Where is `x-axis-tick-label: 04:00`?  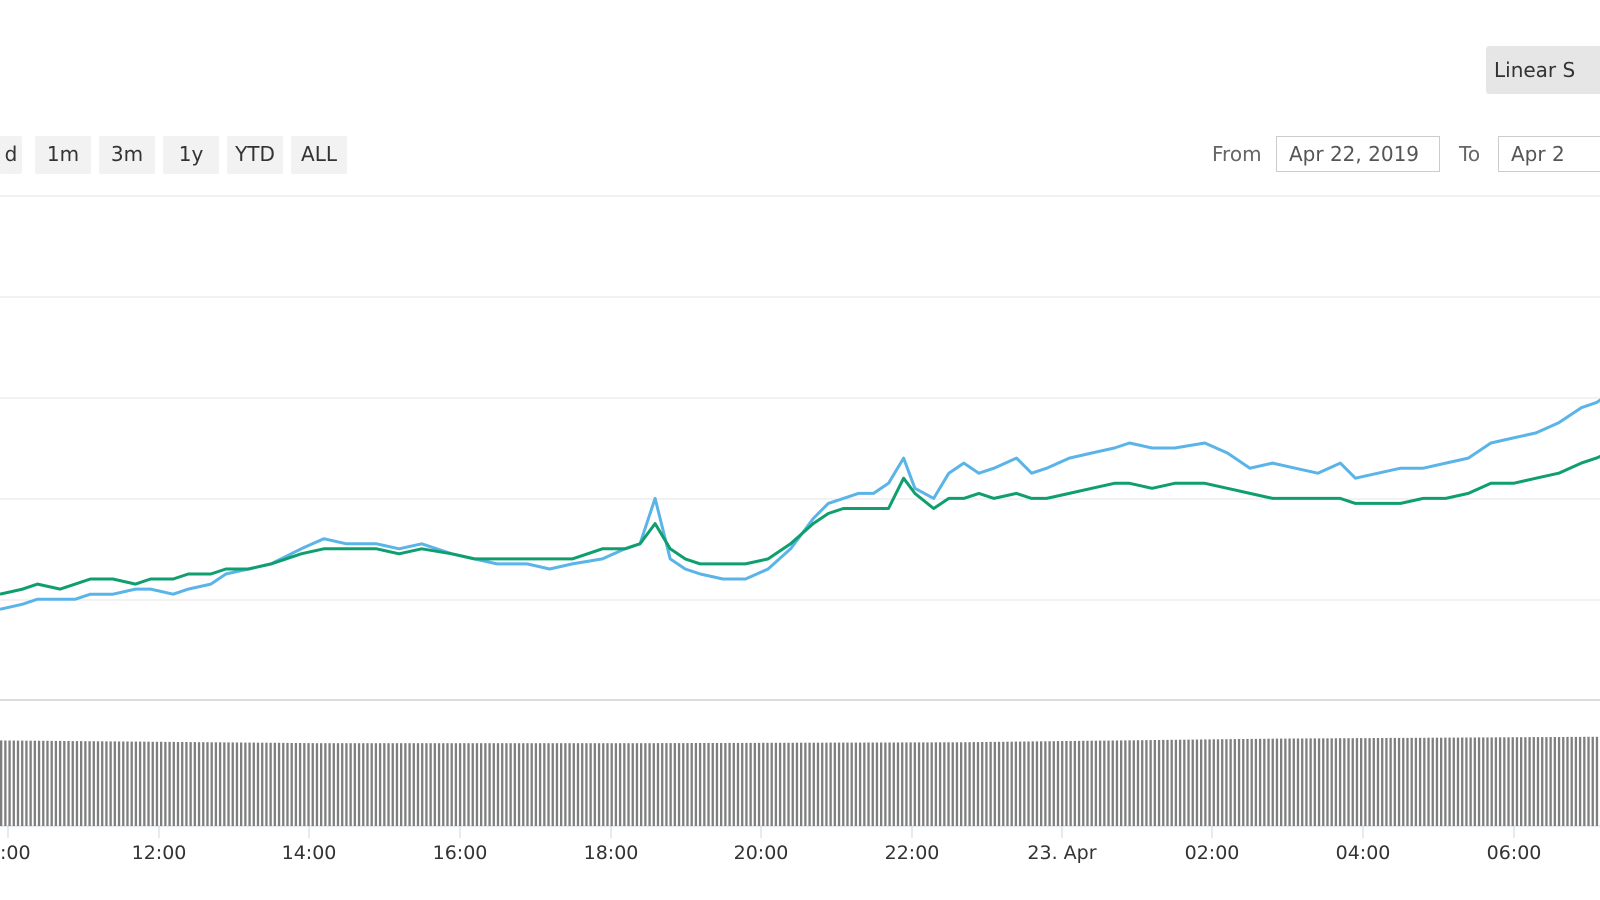 x-axis-tick-label: 04:00 is located at coordinates (1363, 853).